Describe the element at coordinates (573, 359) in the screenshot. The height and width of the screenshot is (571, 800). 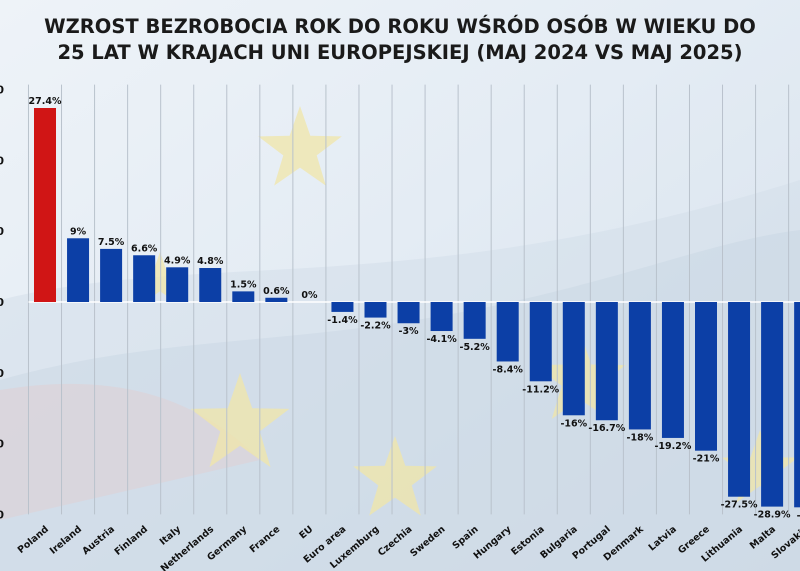
I see `bar-bulgaria` at that location.